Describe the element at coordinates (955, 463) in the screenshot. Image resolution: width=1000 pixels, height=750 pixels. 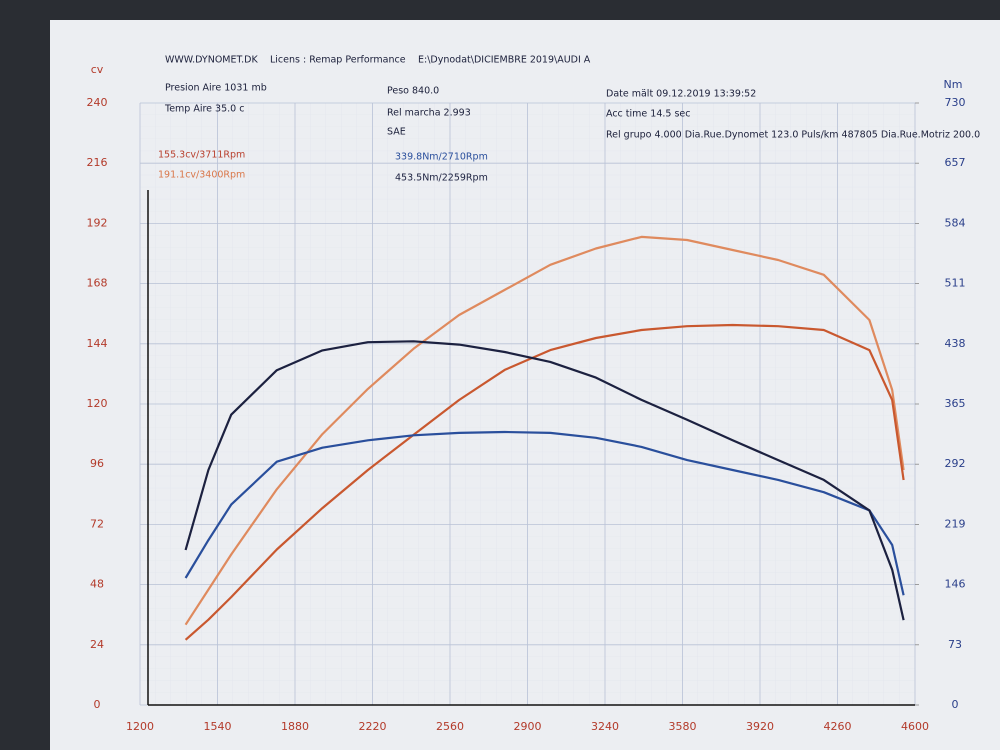
I see `y2-tick-label: 292` at that location.